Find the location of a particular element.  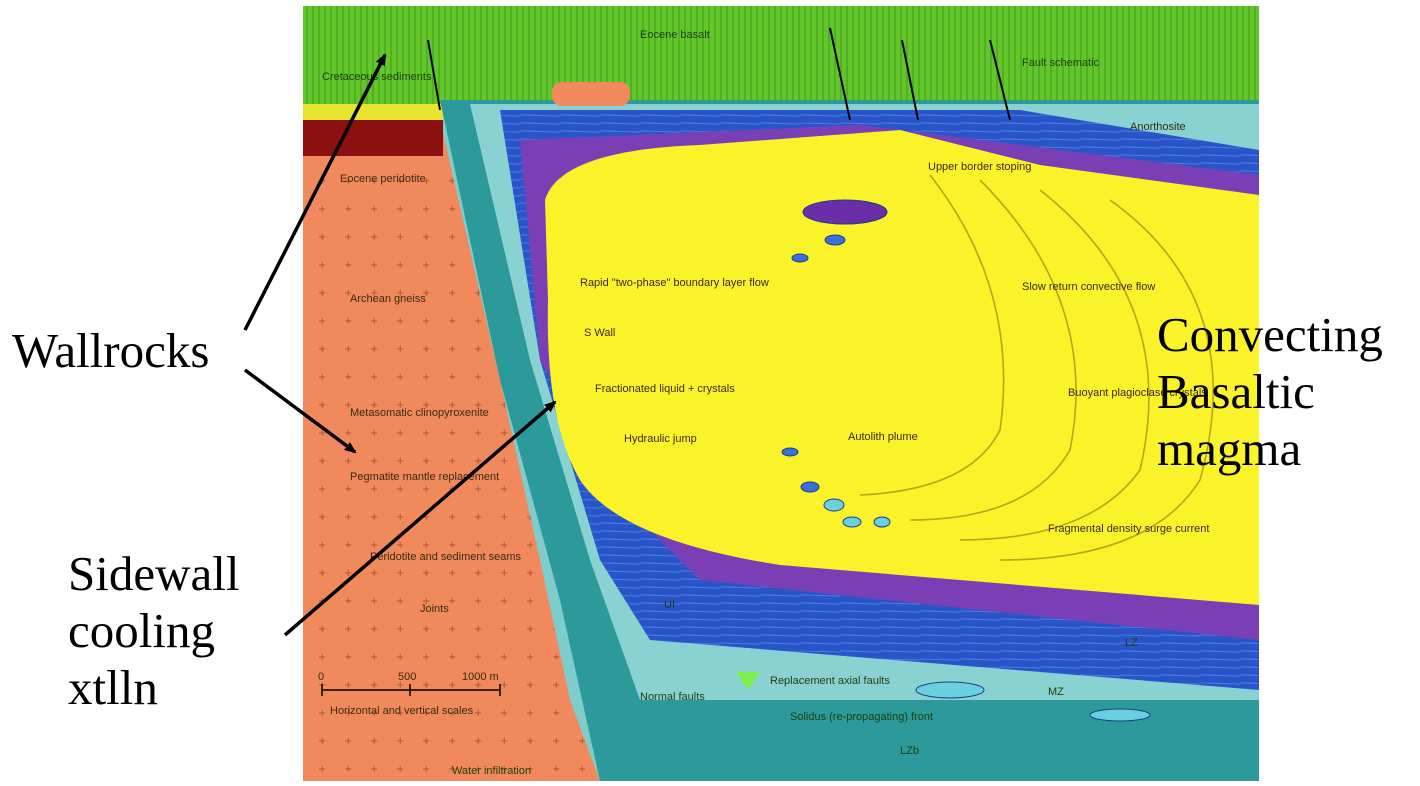

scale-1000-label: 1000 m is located at coordinates (480, 677).